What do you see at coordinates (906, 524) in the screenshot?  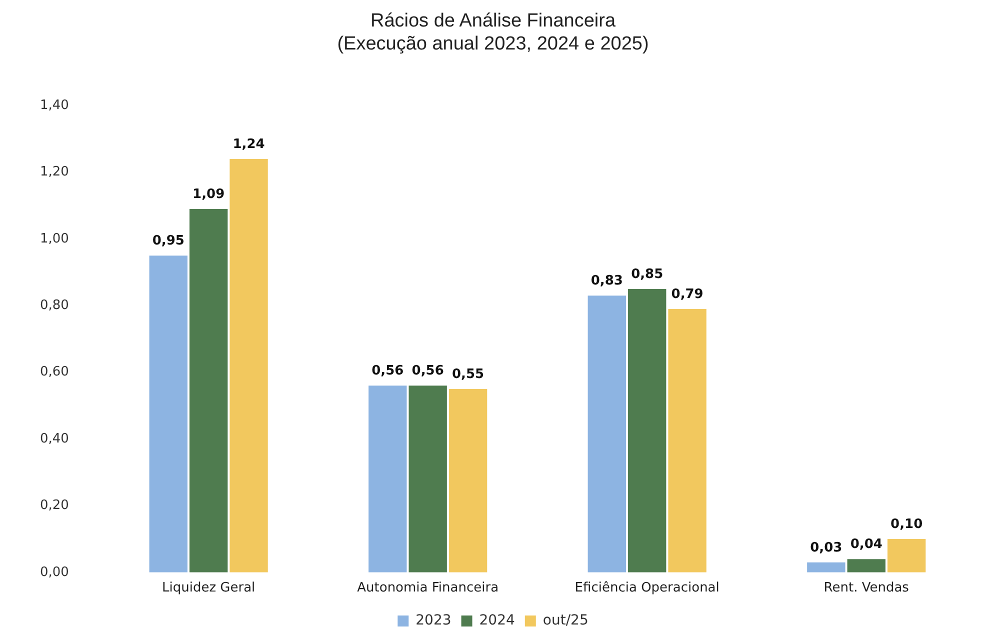 I see `data-label: 0,10` at bounding box center [906, 524].